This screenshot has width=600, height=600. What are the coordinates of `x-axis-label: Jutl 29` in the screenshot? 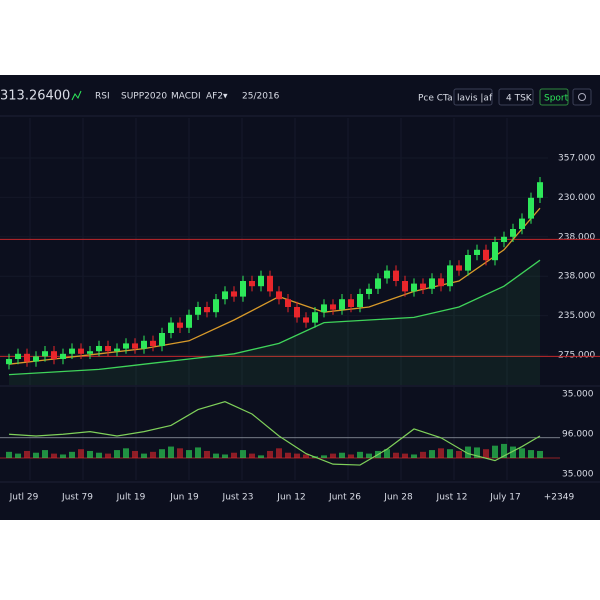 It's located at (24, 498).